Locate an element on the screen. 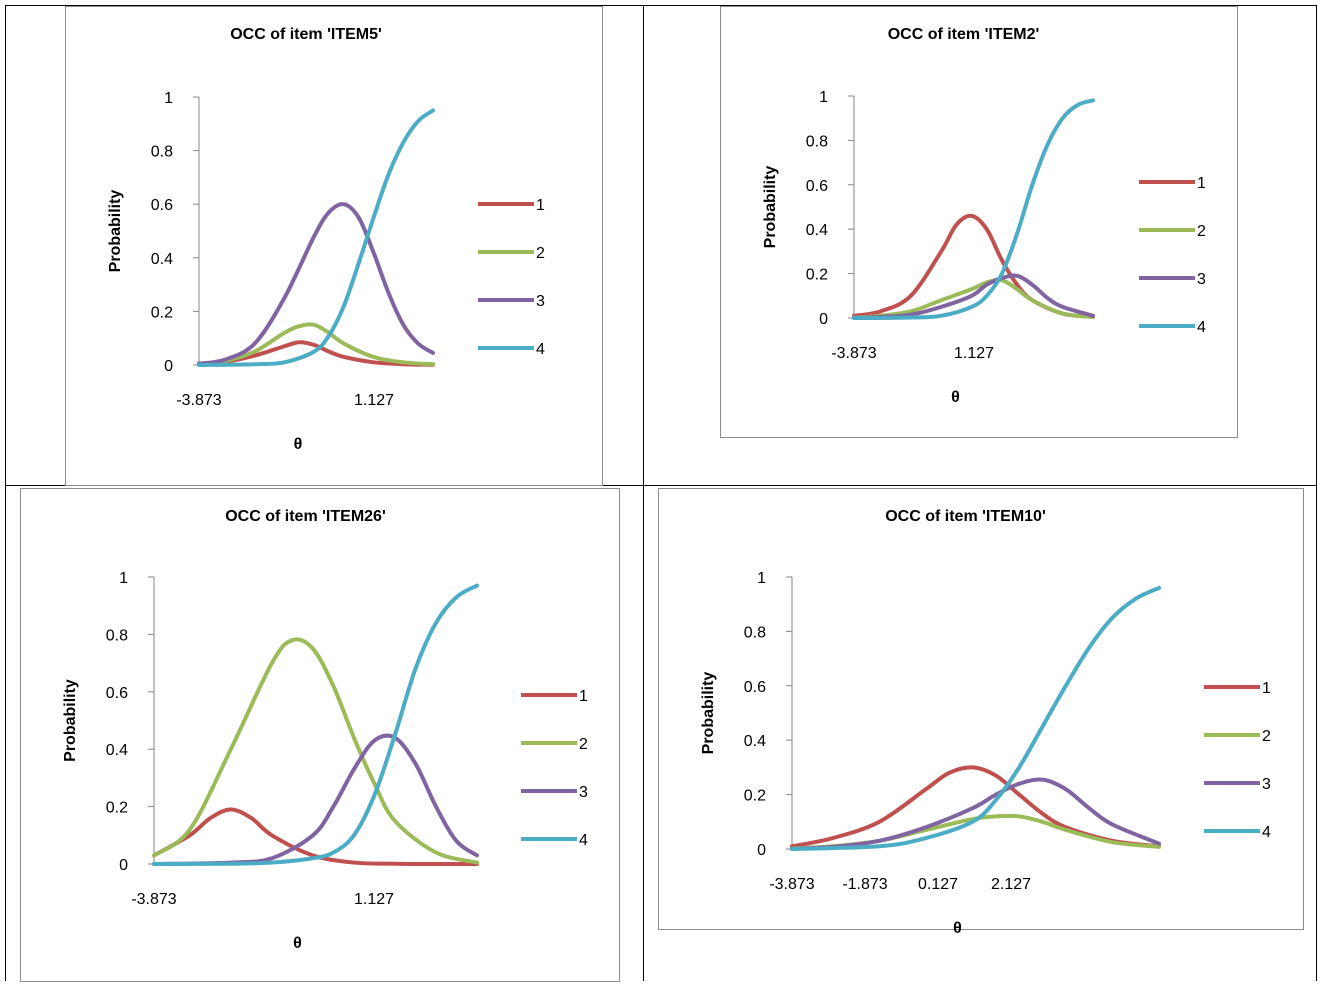 The width and height of the screenshot is (1320, 984). chart-title: OCC of item 'ITEM2' is located at coordinates (964, 34).